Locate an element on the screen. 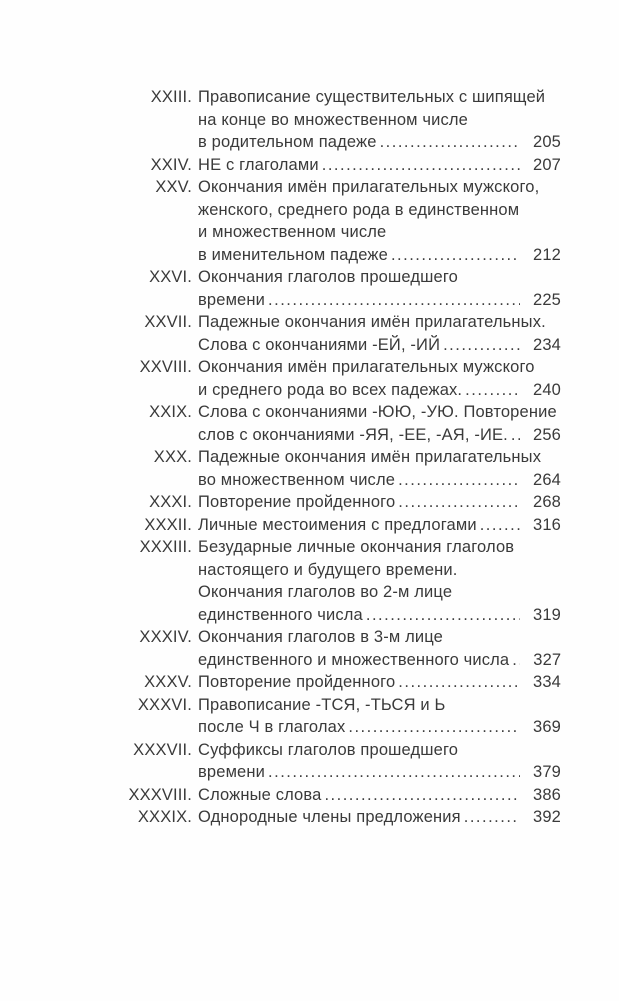  toc-entry-line: времени 379 is located at coordinates (379, 772).